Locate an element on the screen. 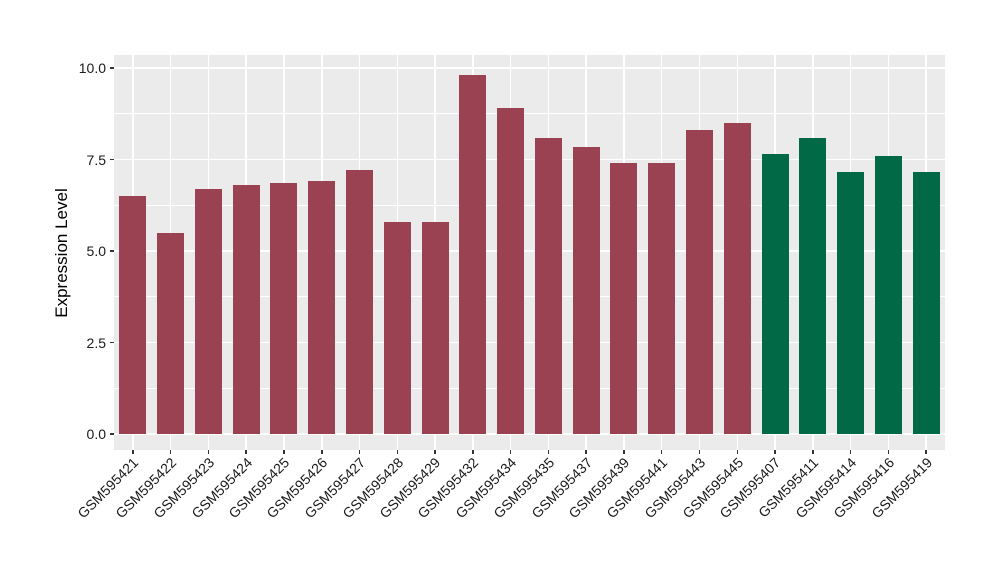 This screenshot has width=1000, height=580. y-tick-label: 2.5 is located at coordinates (96, 342).